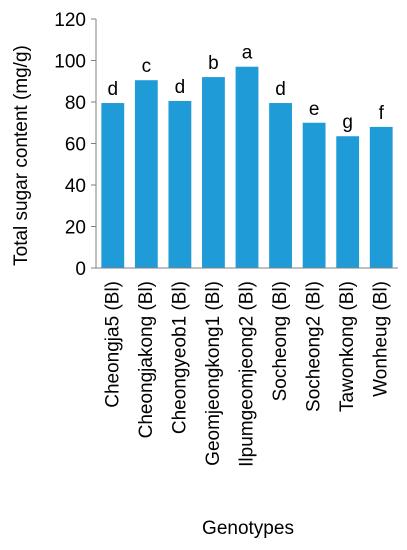 The image size is (407, 550). Describe the element at coordinates (213, 63) in the screenshot. I see `significance-letter: b` at that location.